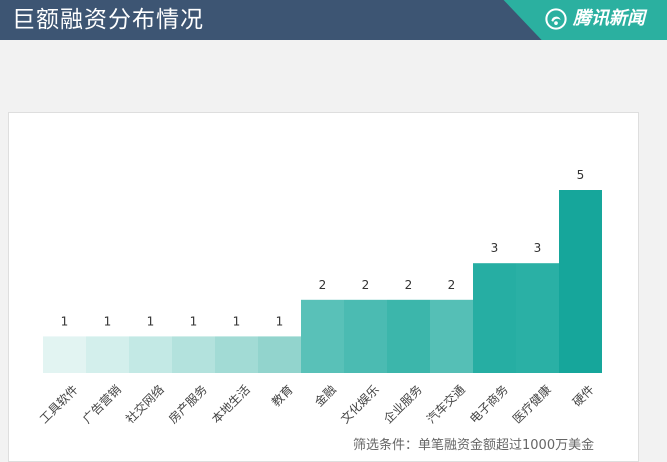 This screenshot has width=667, height=462. I want to click on category-label-金融: 金融, so click(325, 396).